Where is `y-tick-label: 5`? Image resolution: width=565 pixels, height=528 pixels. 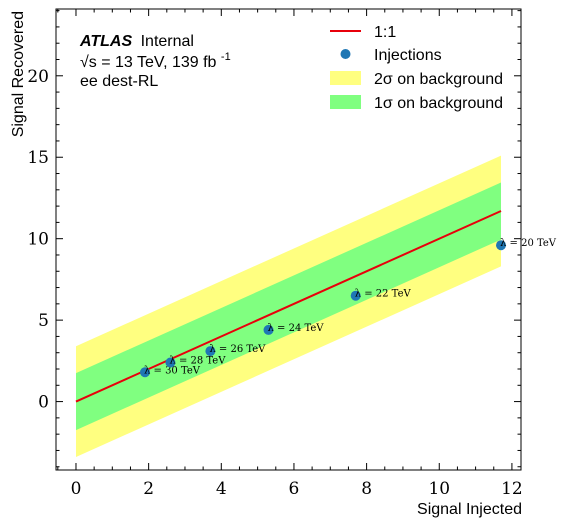 y-tick-label: 5 is located at coordinates (43, 321).